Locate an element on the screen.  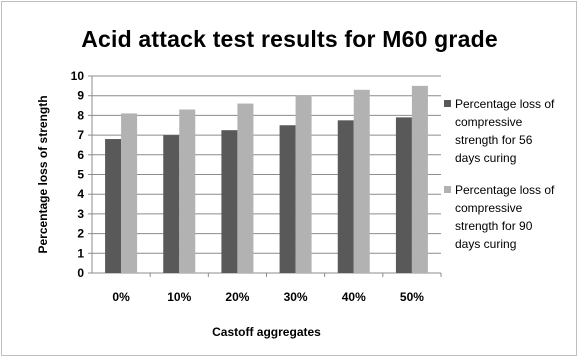
y-tick-label: 5 is located at coordinates (80, 175).